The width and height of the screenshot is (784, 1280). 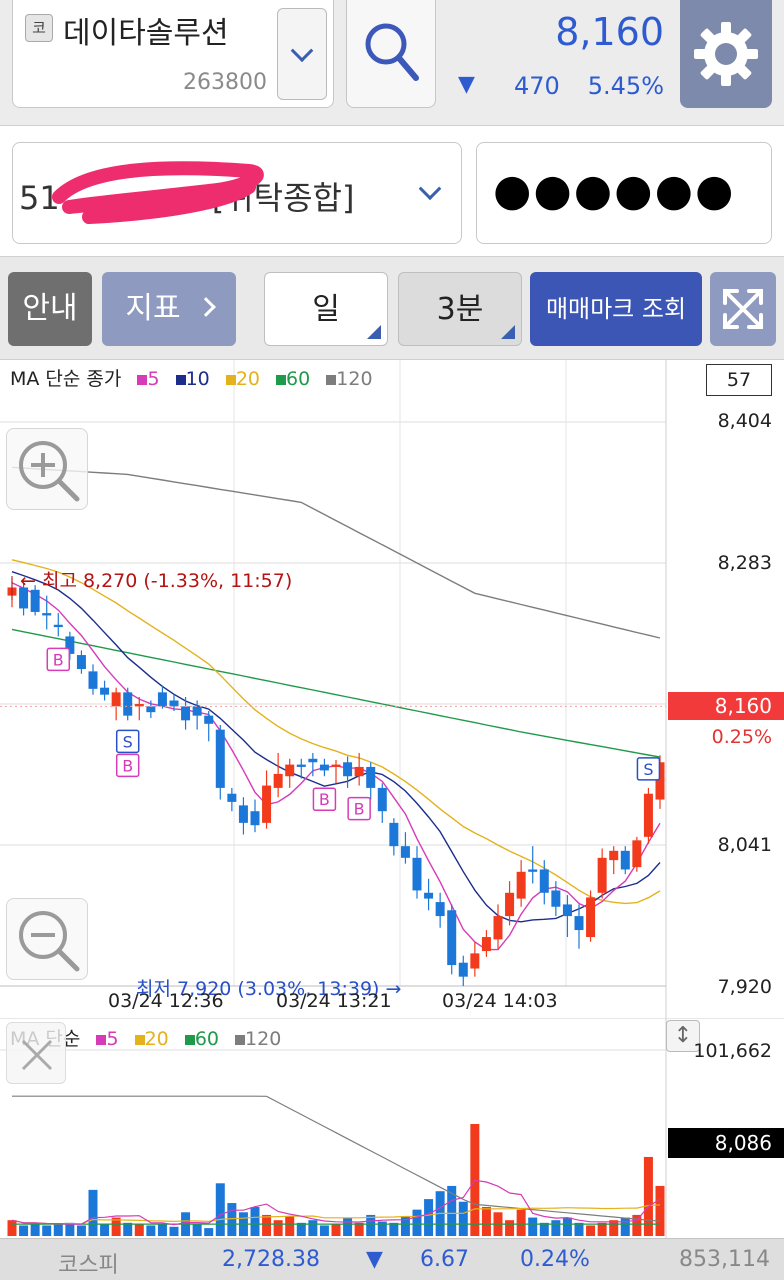 I want to click on gear-icon, so click(x=726, y=54).